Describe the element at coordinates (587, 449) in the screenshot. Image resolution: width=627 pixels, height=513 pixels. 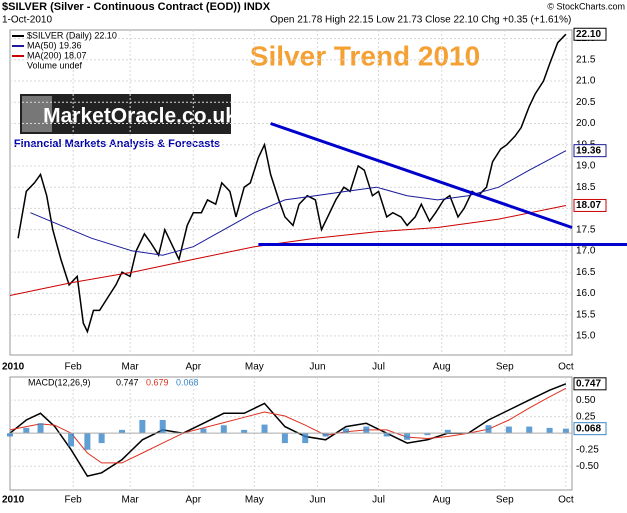
I see `y-tick-label: -0.25` at that location.